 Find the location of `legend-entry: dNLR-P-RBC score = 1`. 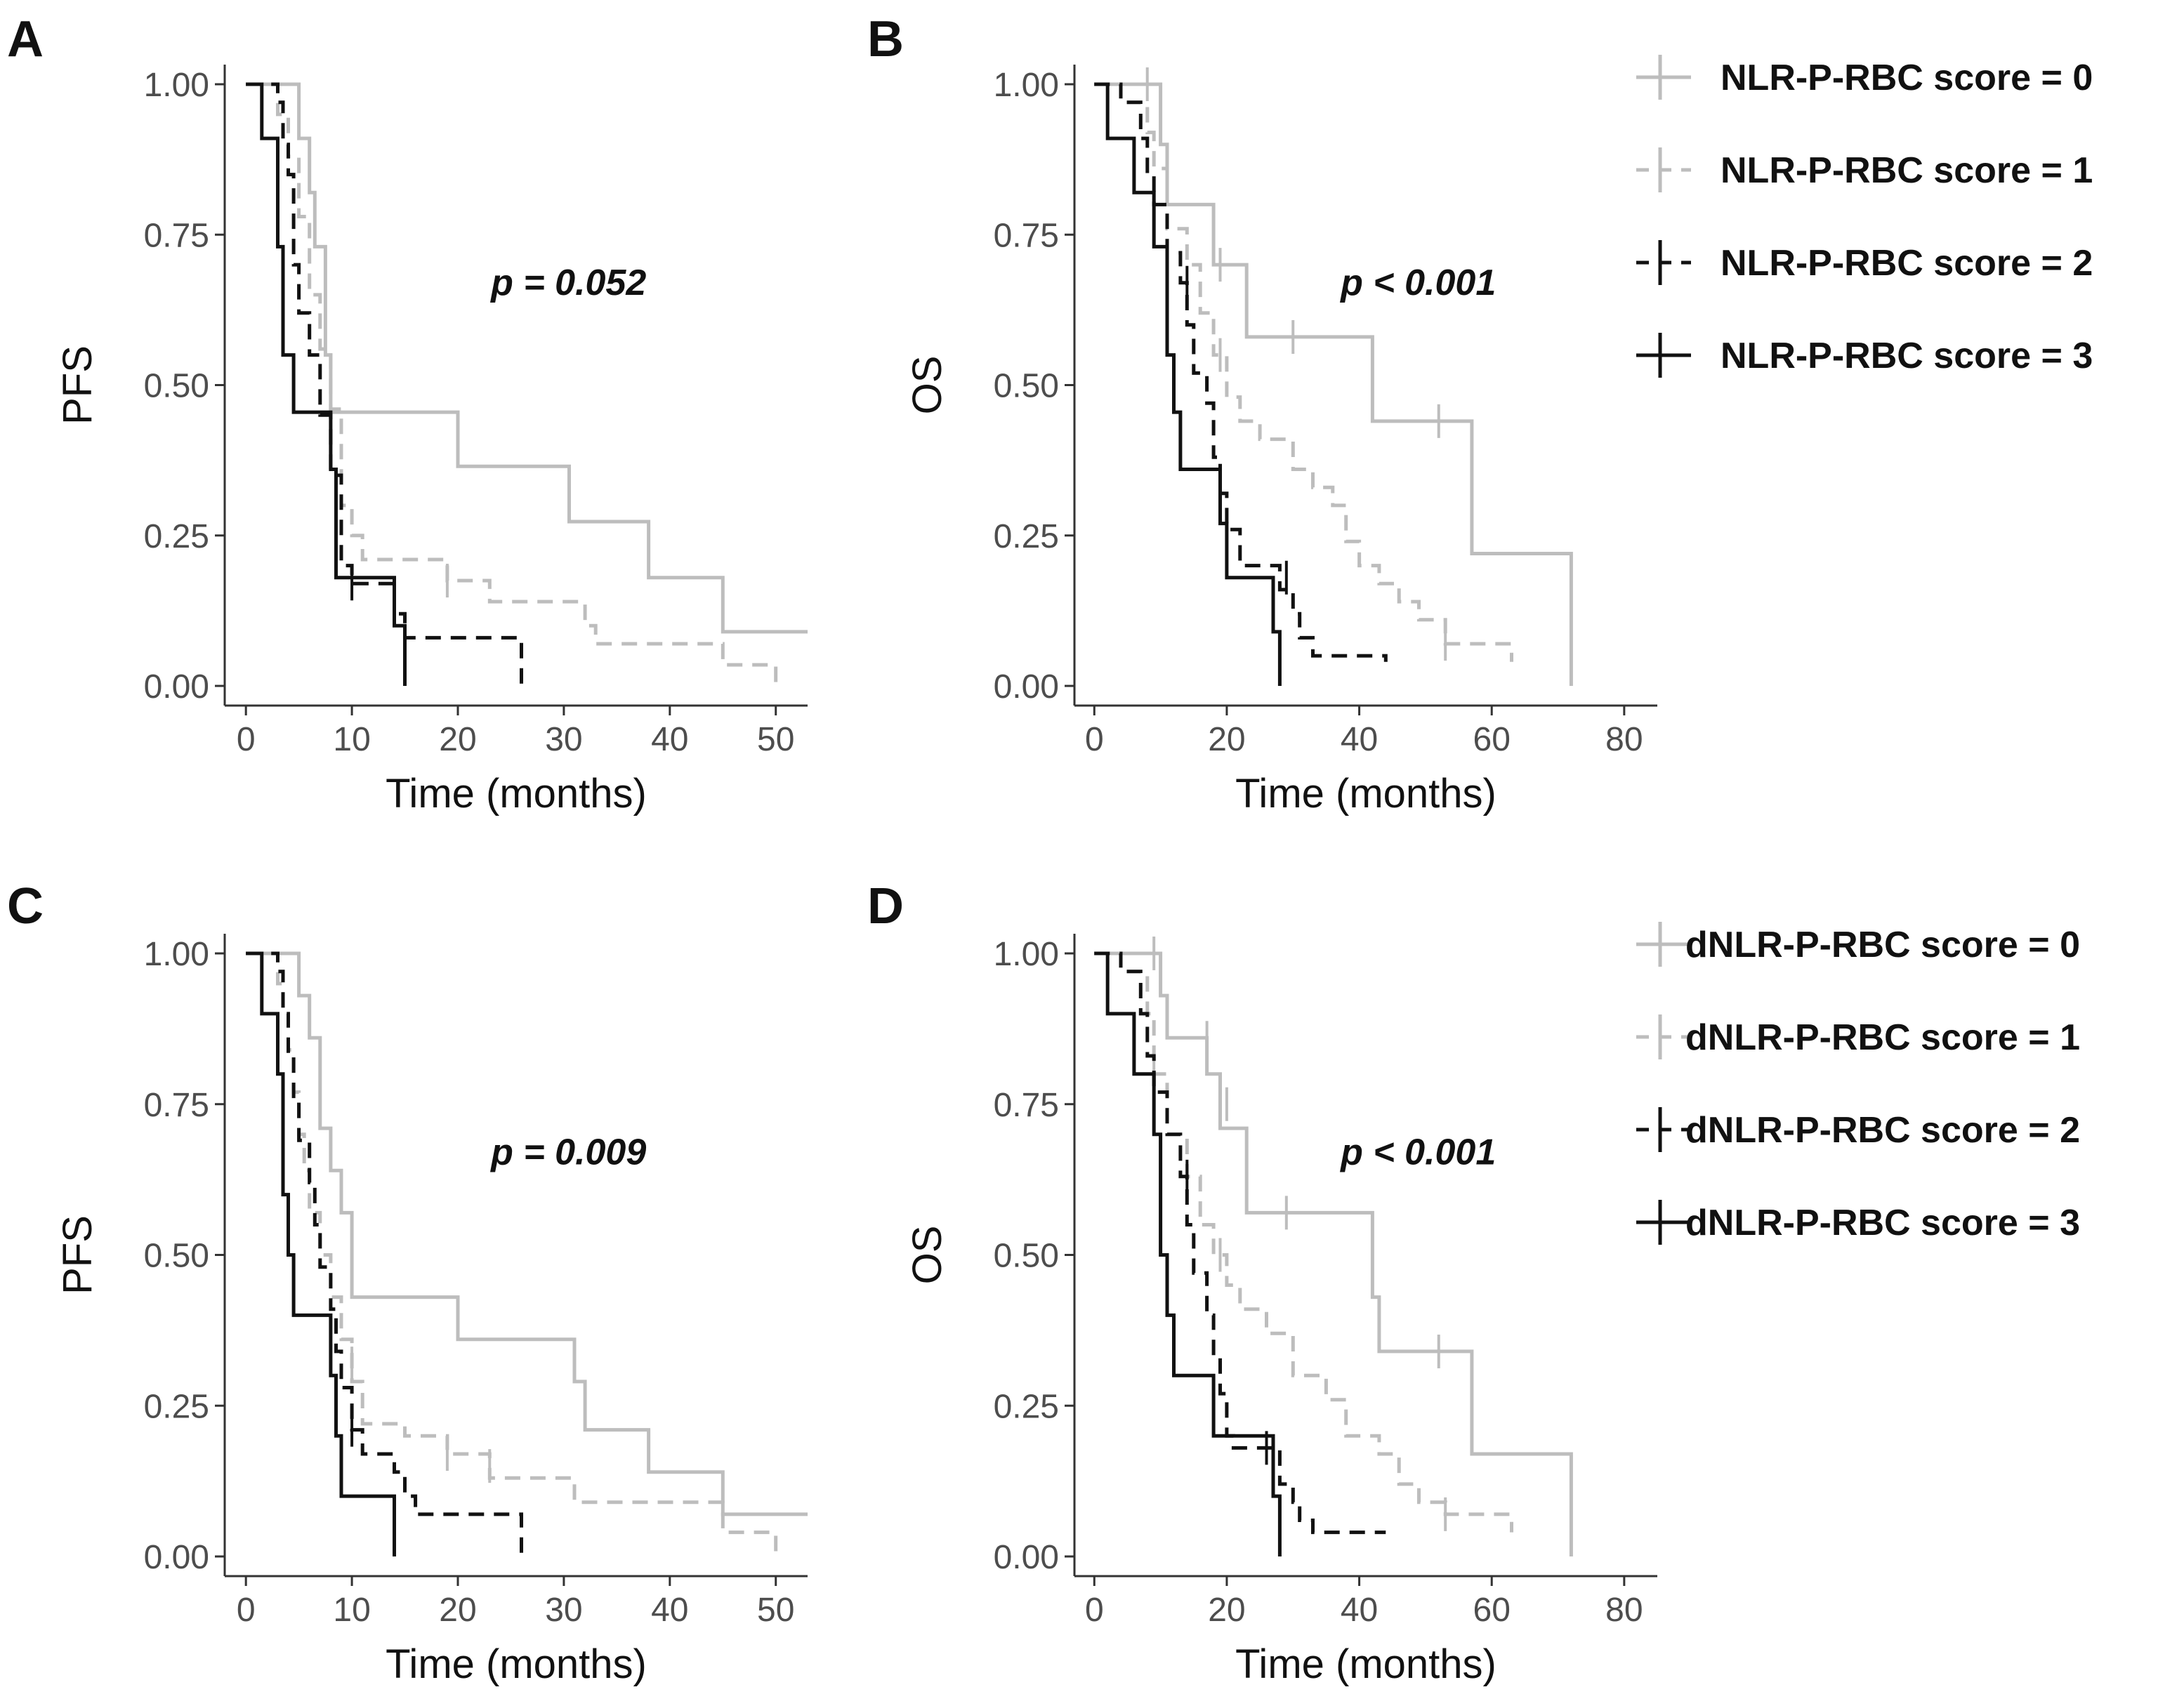

legend-entry: dNLR-P-RBC score = 1 is located at coordinates (1858, 1036).